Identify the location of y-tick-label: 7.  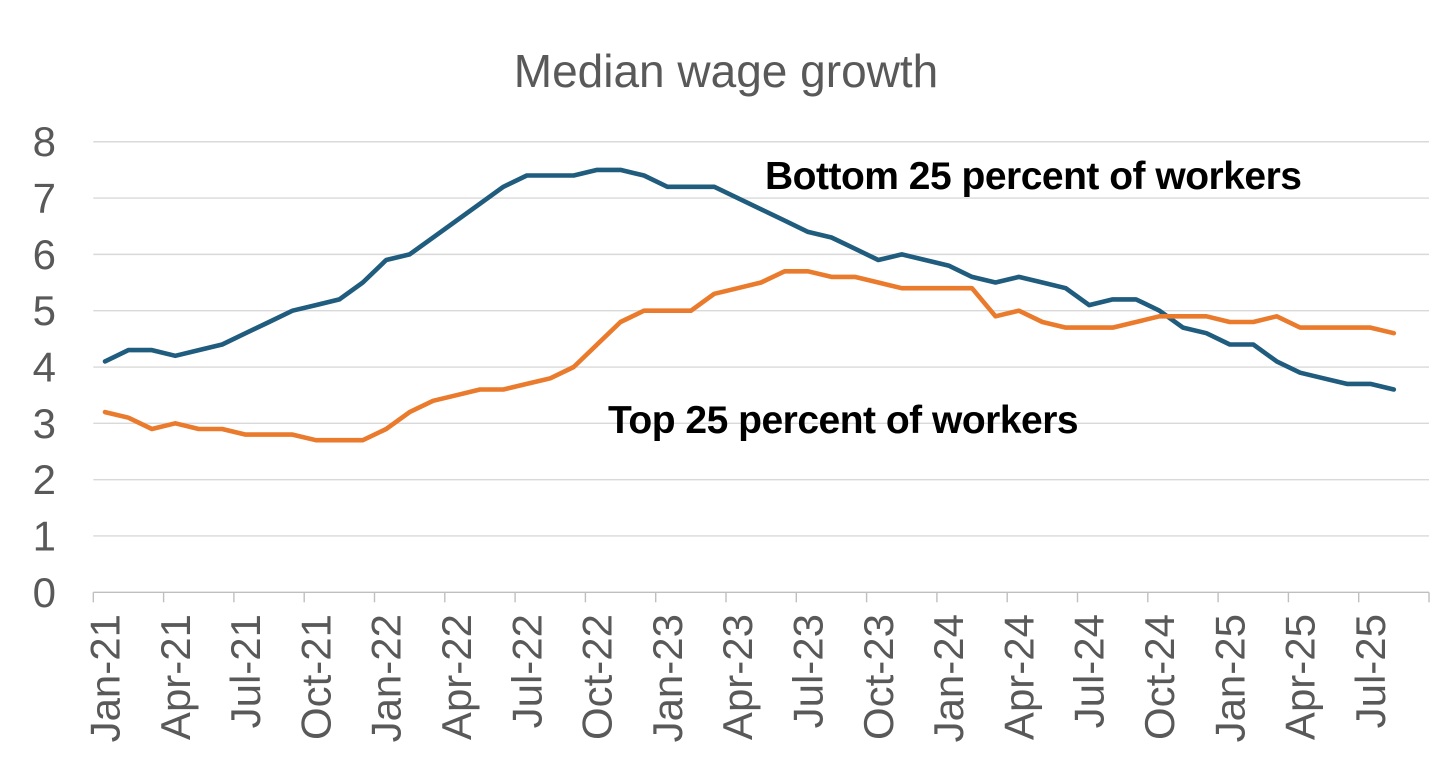
(44, 198).